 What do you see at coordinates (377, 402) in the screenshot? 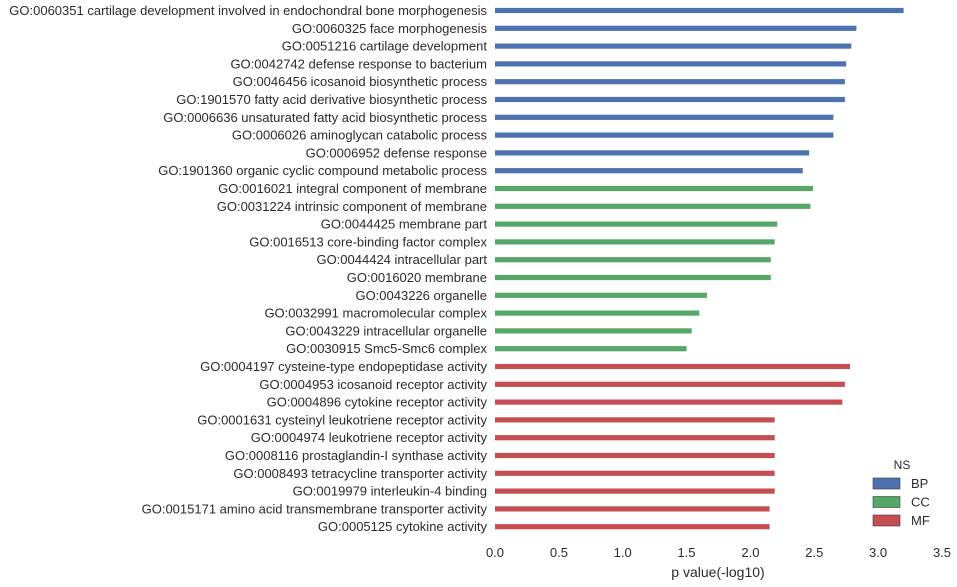
I see `category-label: GO:0004896 cytokine receptor activity` at bounding box center [377, 402].